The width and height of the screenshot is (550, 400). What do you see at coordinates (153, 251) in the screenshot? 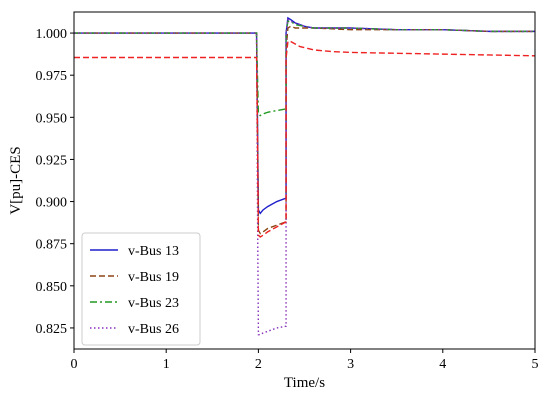
I see `legend-label: v-Bus 13` at bounding box center [153, 251].